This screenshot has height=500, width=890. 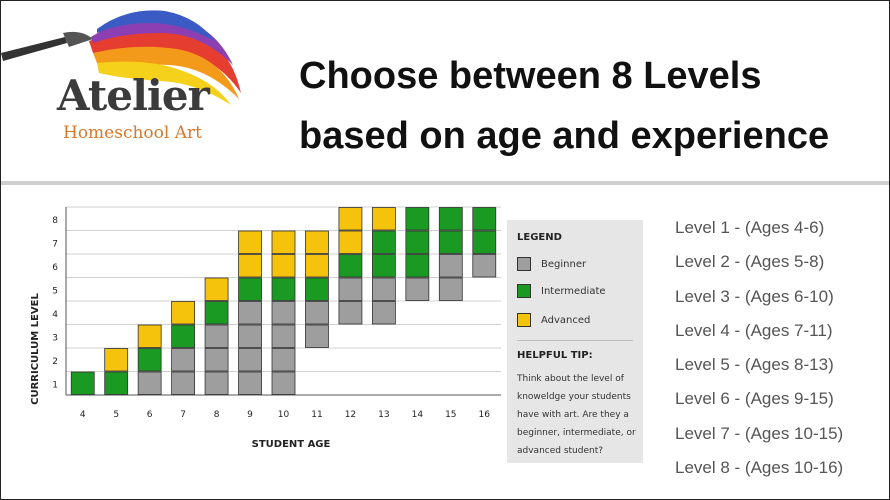 I want to click on x-tick-label: 7, so click(x=183, y=415).